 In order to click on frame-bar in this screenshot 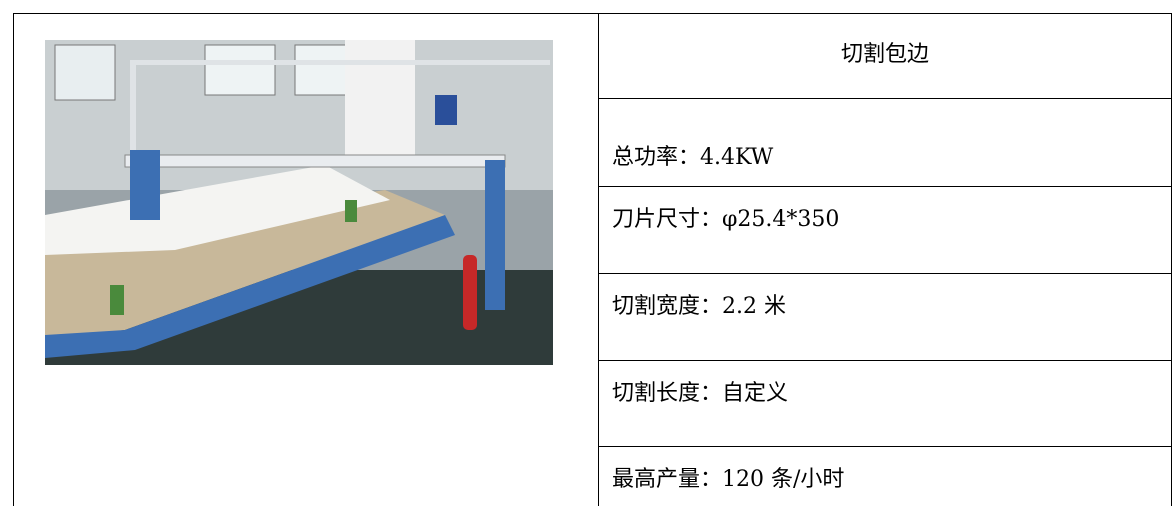, I will do `click(340, 62)`.